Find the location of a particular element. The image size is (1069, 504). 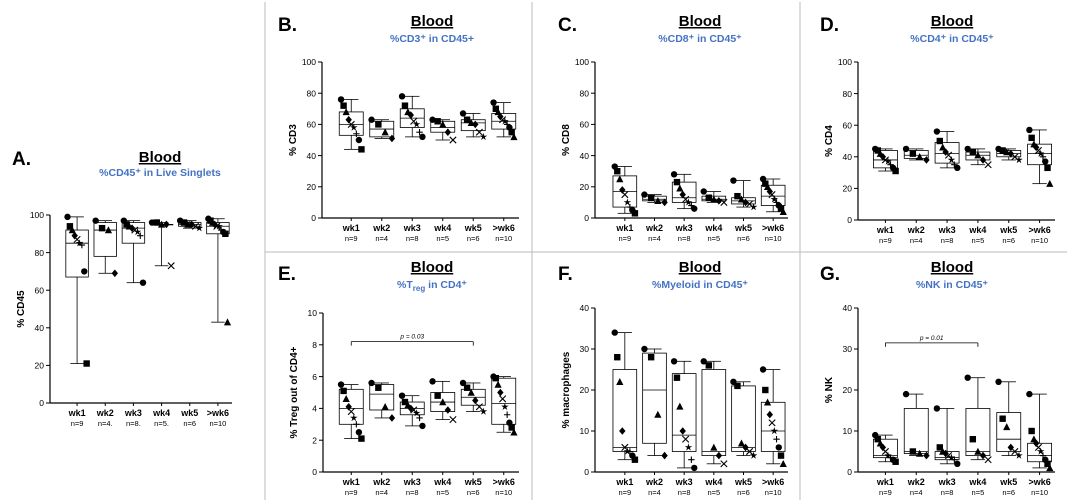

chart-title: Blood is located at coordinates (160, 157).